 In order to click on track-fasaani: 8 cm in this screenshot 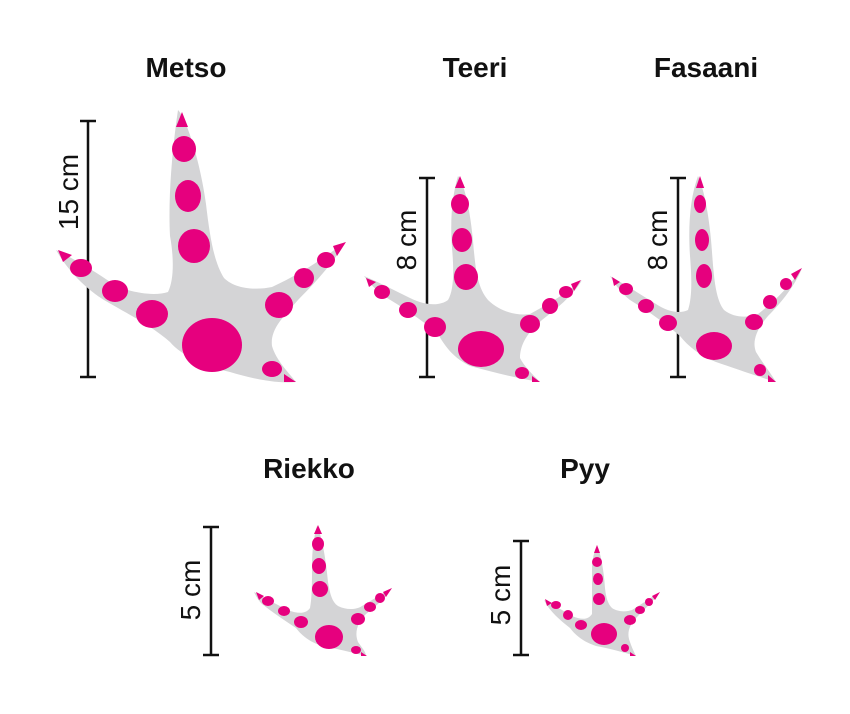, I will do `click(706, 279)`.